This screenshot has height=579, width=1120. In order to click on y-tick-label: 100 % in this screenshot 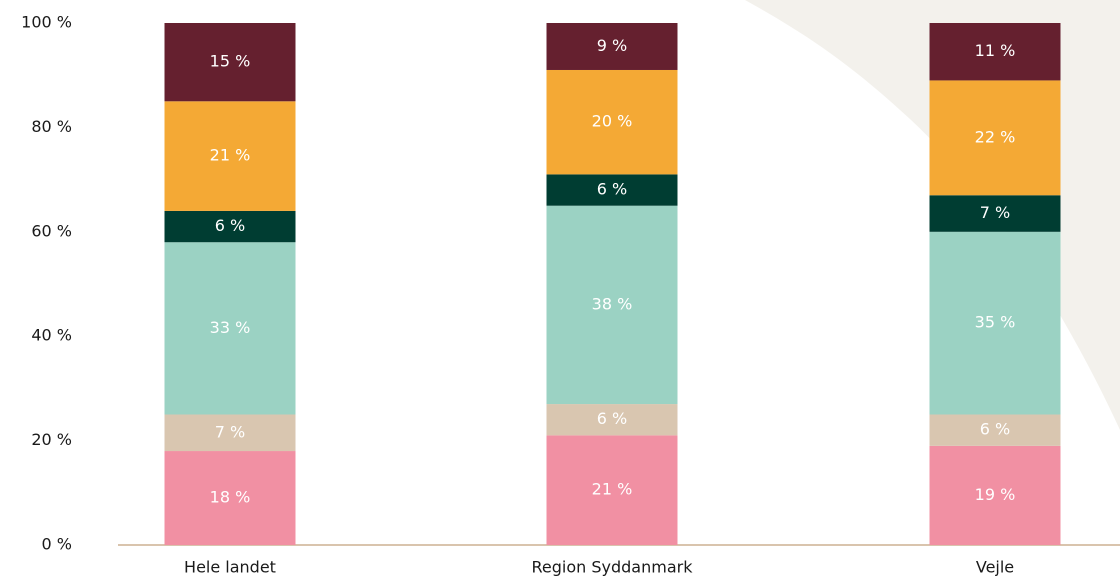, I will do `click(46, 22)`.